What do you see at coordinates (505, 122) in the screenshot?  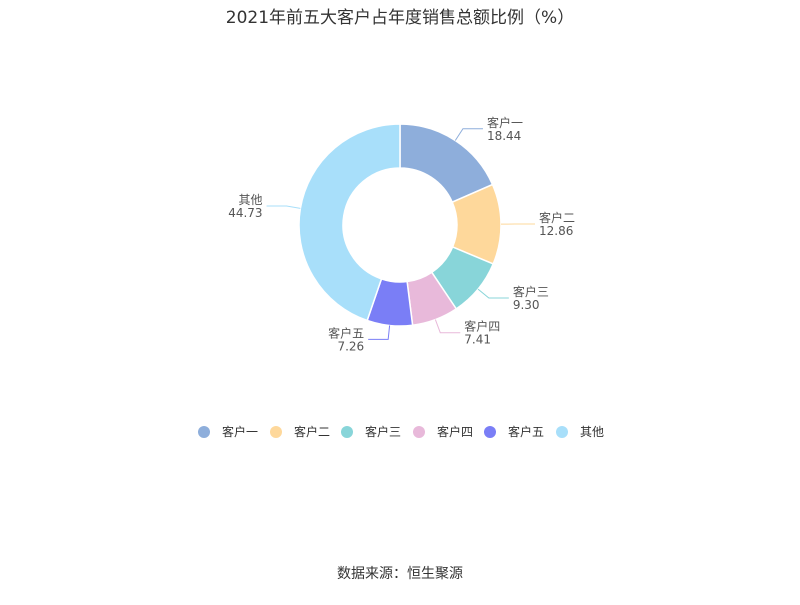 I see `slice-label-name: 客户一` at bounding box center [505, 122].